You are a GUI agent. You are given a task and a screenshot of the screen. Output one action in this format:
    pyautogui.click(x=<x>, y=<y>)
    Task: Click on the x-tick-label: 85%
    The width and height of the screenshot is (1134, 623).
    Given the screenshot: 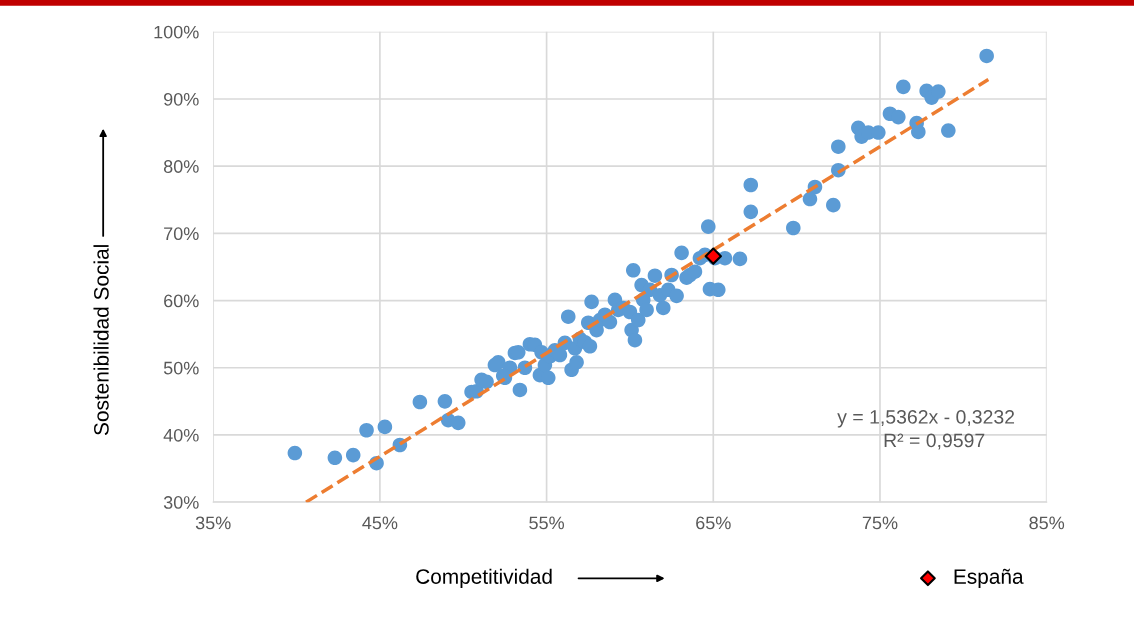 What is the action you would take?
    pyautogui.click(x=1047, y=523)
    